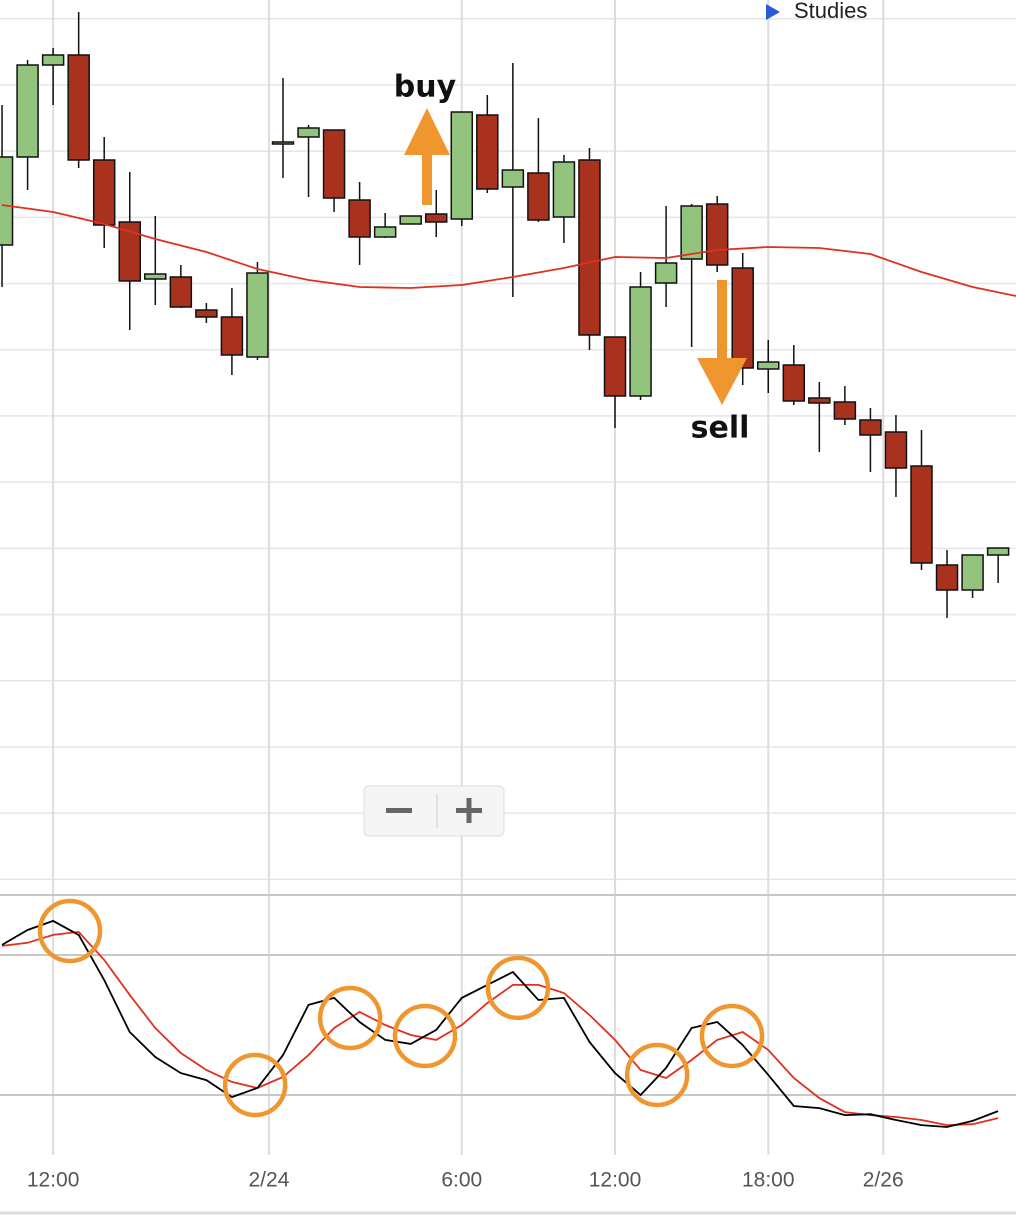 The height and width of the screenshot is (1217, 1016). What do you see at coordinates (722, 342) in the screenshot?
I see `sell-arrow` at bounding box center [722, 342].